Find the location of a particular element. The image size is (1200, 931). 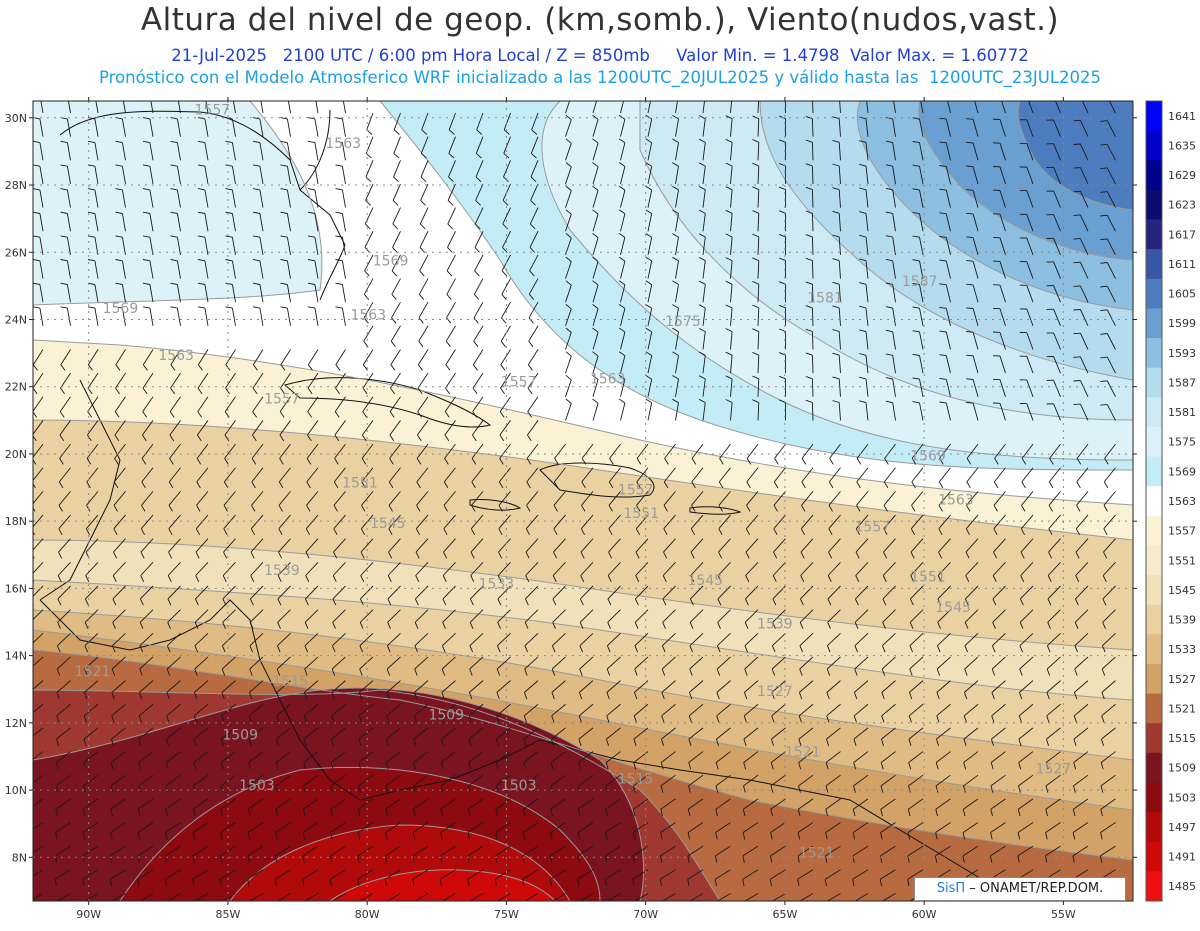

contour-label: 1521 is located at coordinates (93, 672).